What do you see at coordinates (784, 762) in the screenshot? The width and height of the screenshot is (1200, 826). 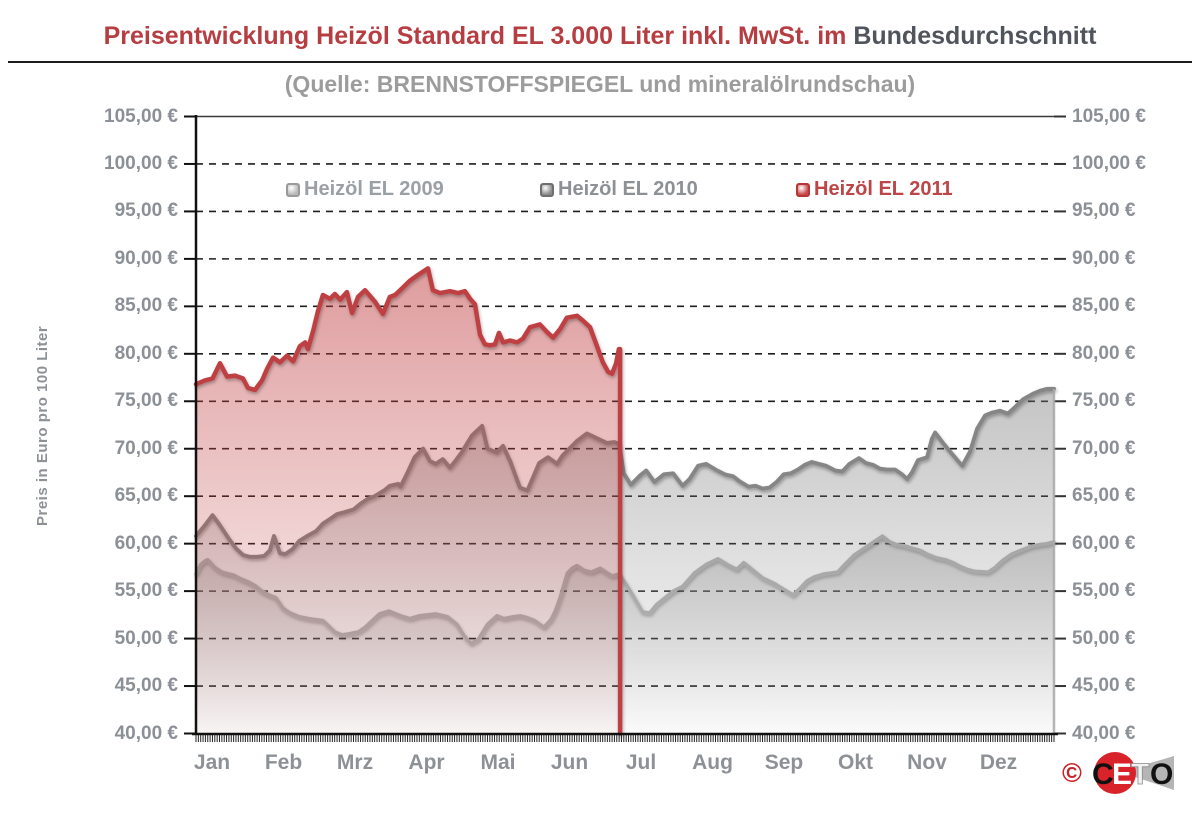 I see `month-label-sep: Sep` at bounding box center [784, 762].